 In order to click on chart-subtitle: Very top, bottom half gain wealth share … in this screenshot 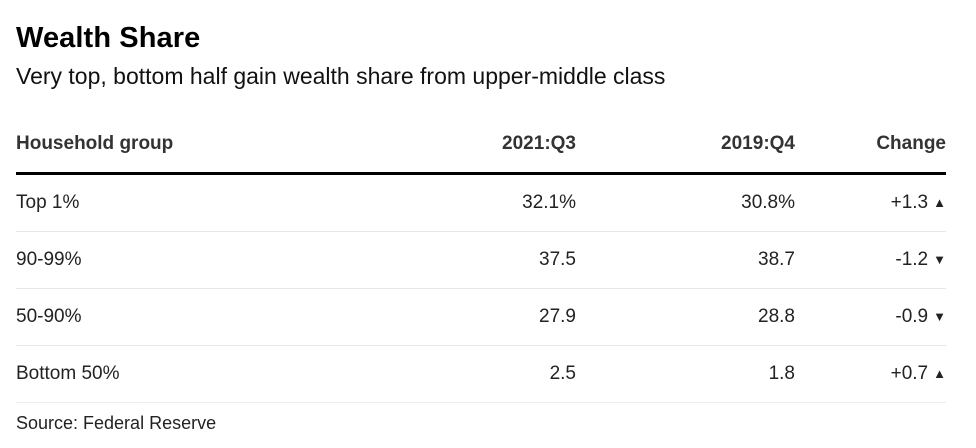, I will do `click(341, 76)`.